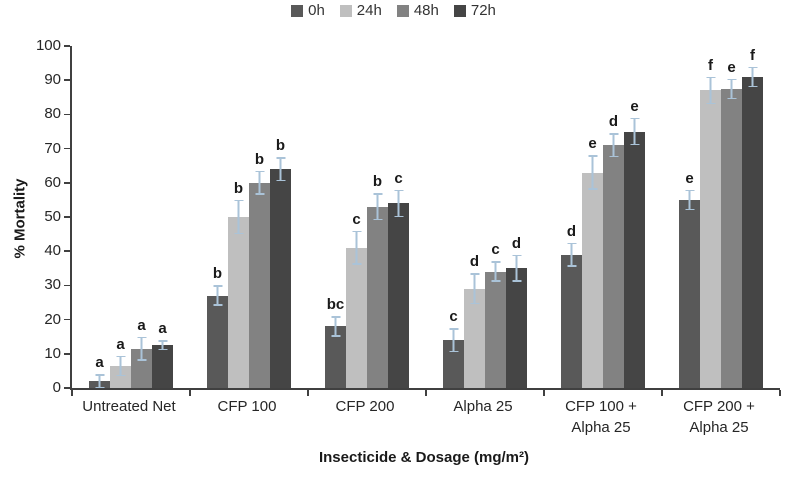 Image resolution: width=787 pixels, height=481 pixels. What do you see at coordinates (424, 457) in the screenshot?
I see `x-axis-title: Insecticide & Dosage (mg/m²)` at bounding box center [424, 457].